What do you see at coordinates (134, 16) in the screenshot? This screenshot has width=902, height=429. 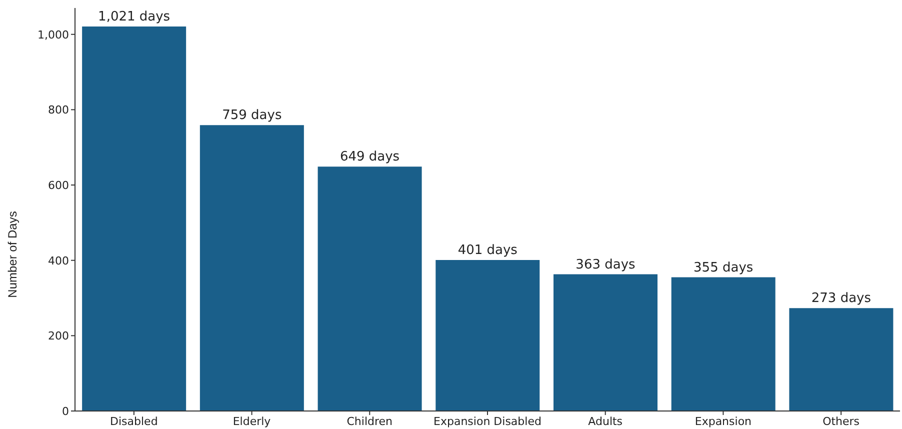 I see `data-label: 1,021 days` at bounding box center [134, 16].